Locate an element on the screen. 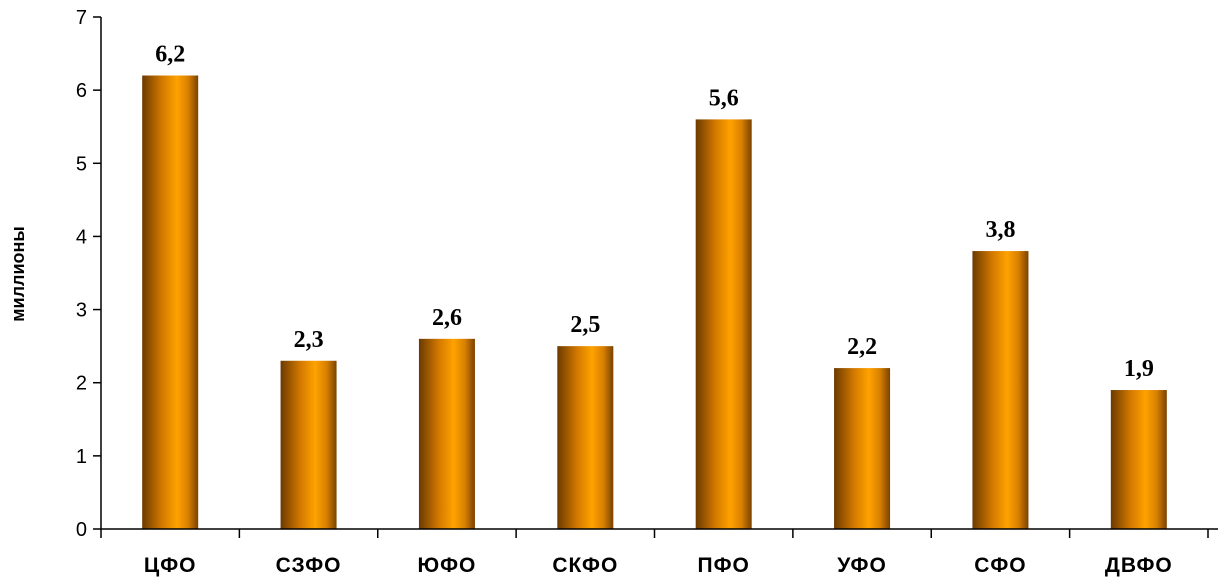  y-tick-label: 2 is located at coordinates (81, 384).